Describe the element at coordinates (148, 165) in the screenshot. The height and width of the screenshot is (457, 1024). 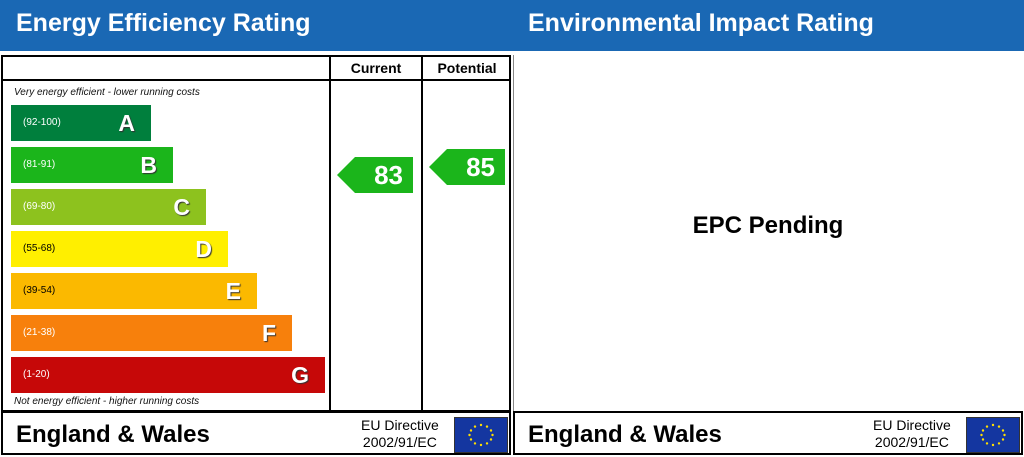
I see `band-letter: B` at that location.